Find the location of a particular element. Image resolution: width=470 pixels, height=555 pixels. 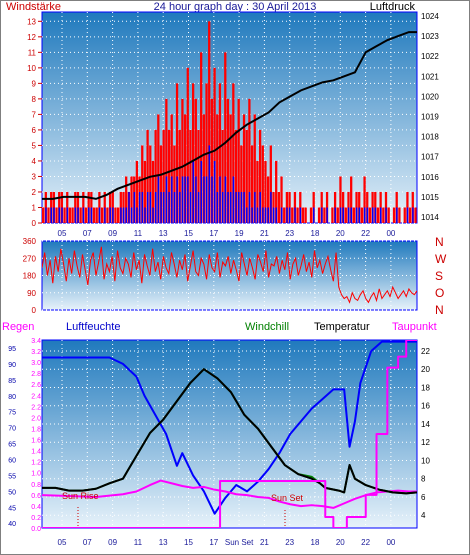

wind-x-tick-label: 15 is located at coordinates (188, 233).